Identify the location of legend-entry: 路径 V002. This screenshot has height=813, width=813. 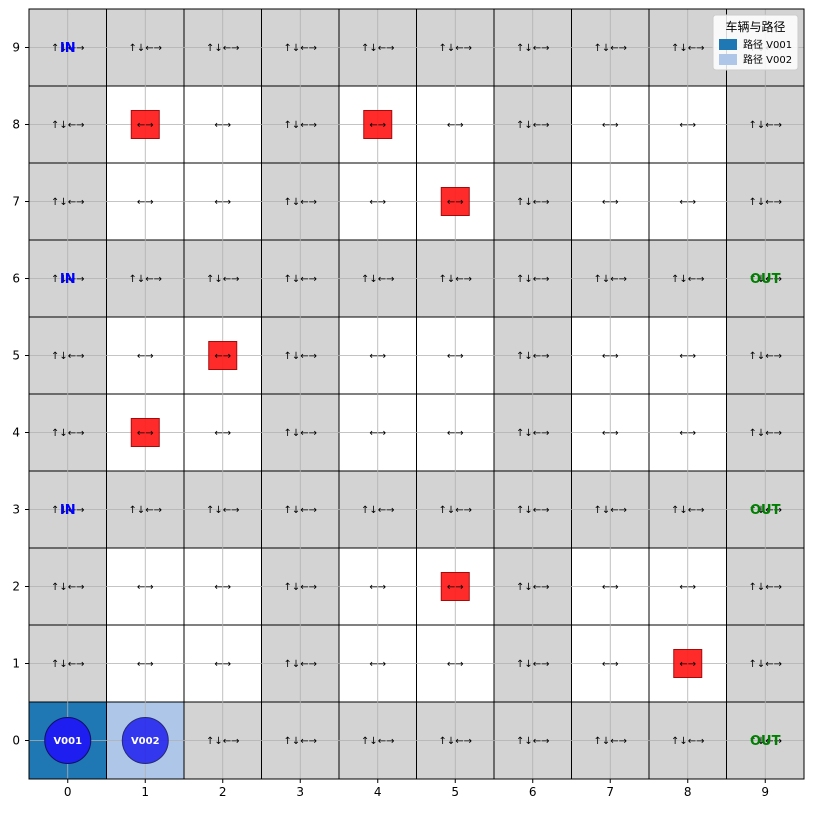
(767, 59).